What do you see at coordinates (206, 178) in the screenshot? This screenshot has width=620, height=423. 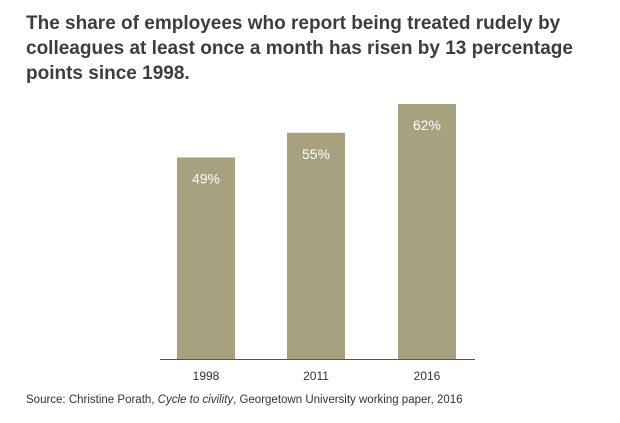 I see `data-label-1998: 49%` at bounding box center [206, 178].